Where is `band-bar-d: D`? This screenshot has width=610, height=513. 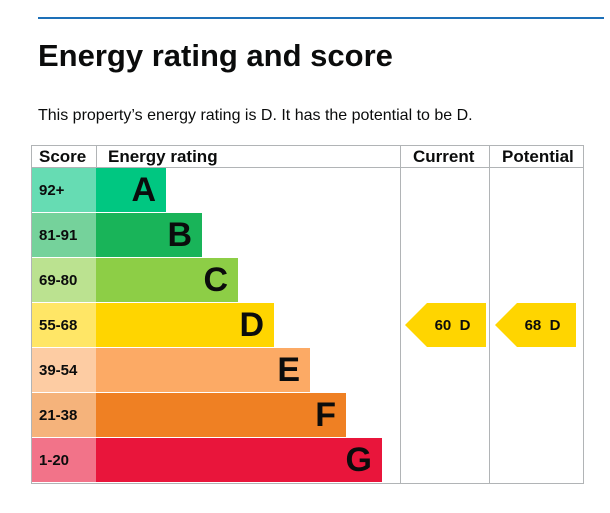
band-bar-d: D is located at coordinates (185, 325).